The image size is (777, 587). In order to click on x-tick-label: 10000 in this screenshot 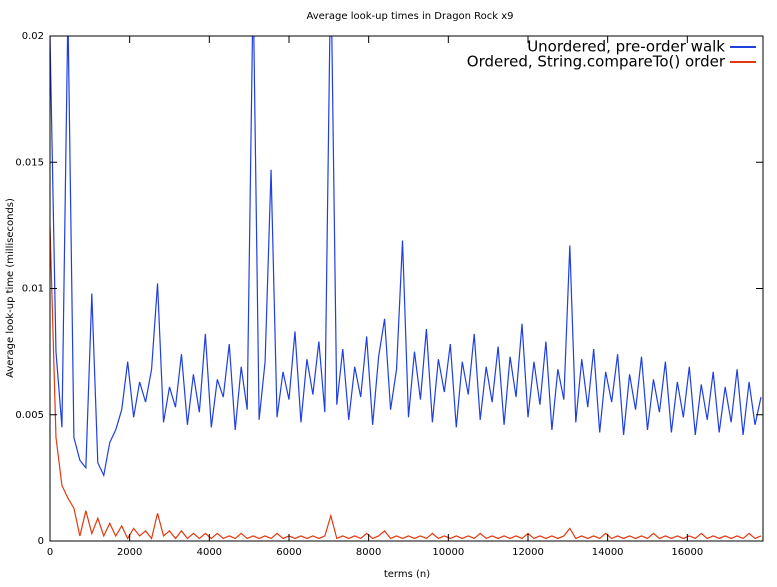, I will do `click(448, 552)`.